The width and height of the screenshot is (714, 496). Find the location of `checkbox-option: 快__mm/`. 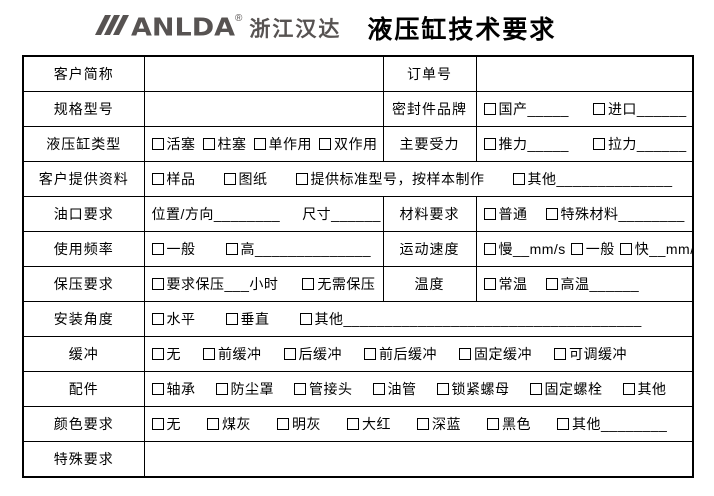

checkbox-option: 快__mm/ is located at coordinates (655, 249).